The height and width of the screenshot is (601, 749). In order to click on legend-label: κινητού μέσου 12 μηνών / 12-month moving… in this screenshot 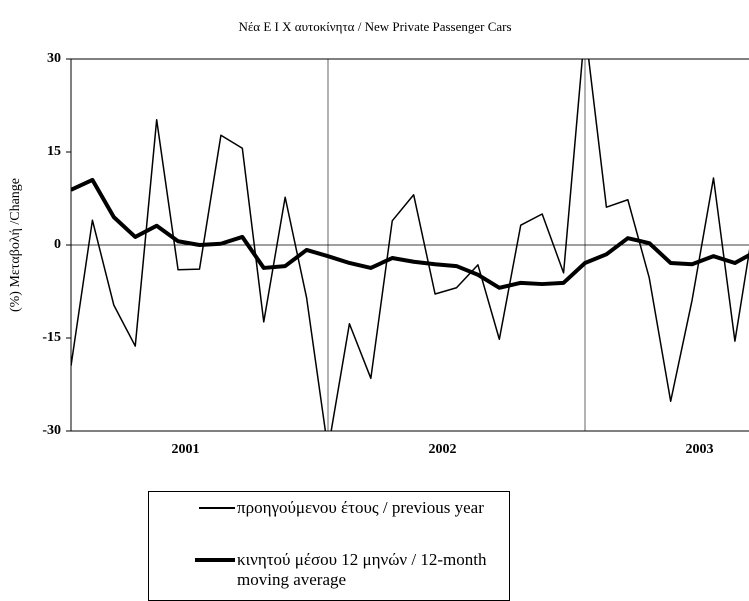, I will do `click(362, 569)`.